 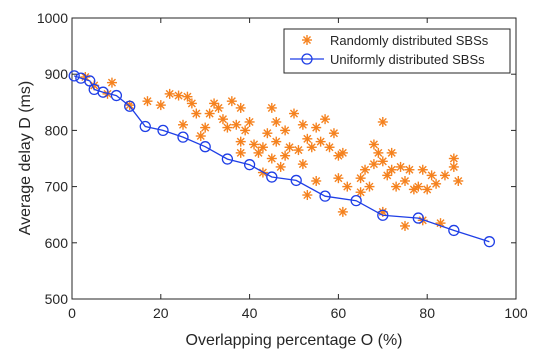 What do you see at coordinates (307, 40) in the screenshot?
I see `legend-marker-random` at bounding box center [307, 40].